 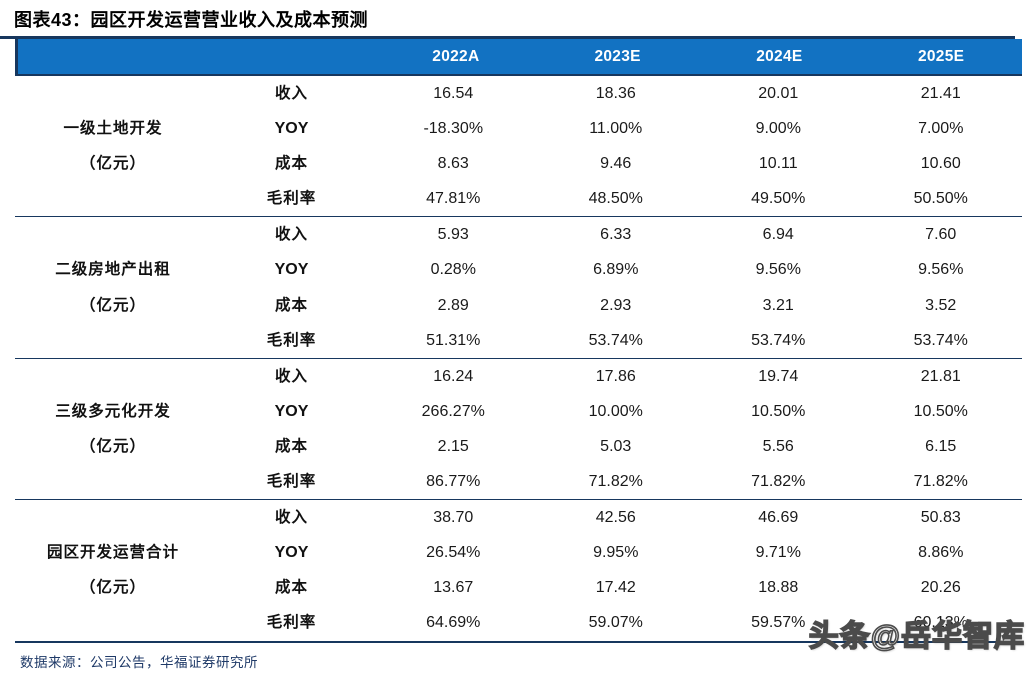 What do you see at coordinates (940, 518) in the screenshot?
I see `table-cell: 50.83` at bounding box center [940, 518].